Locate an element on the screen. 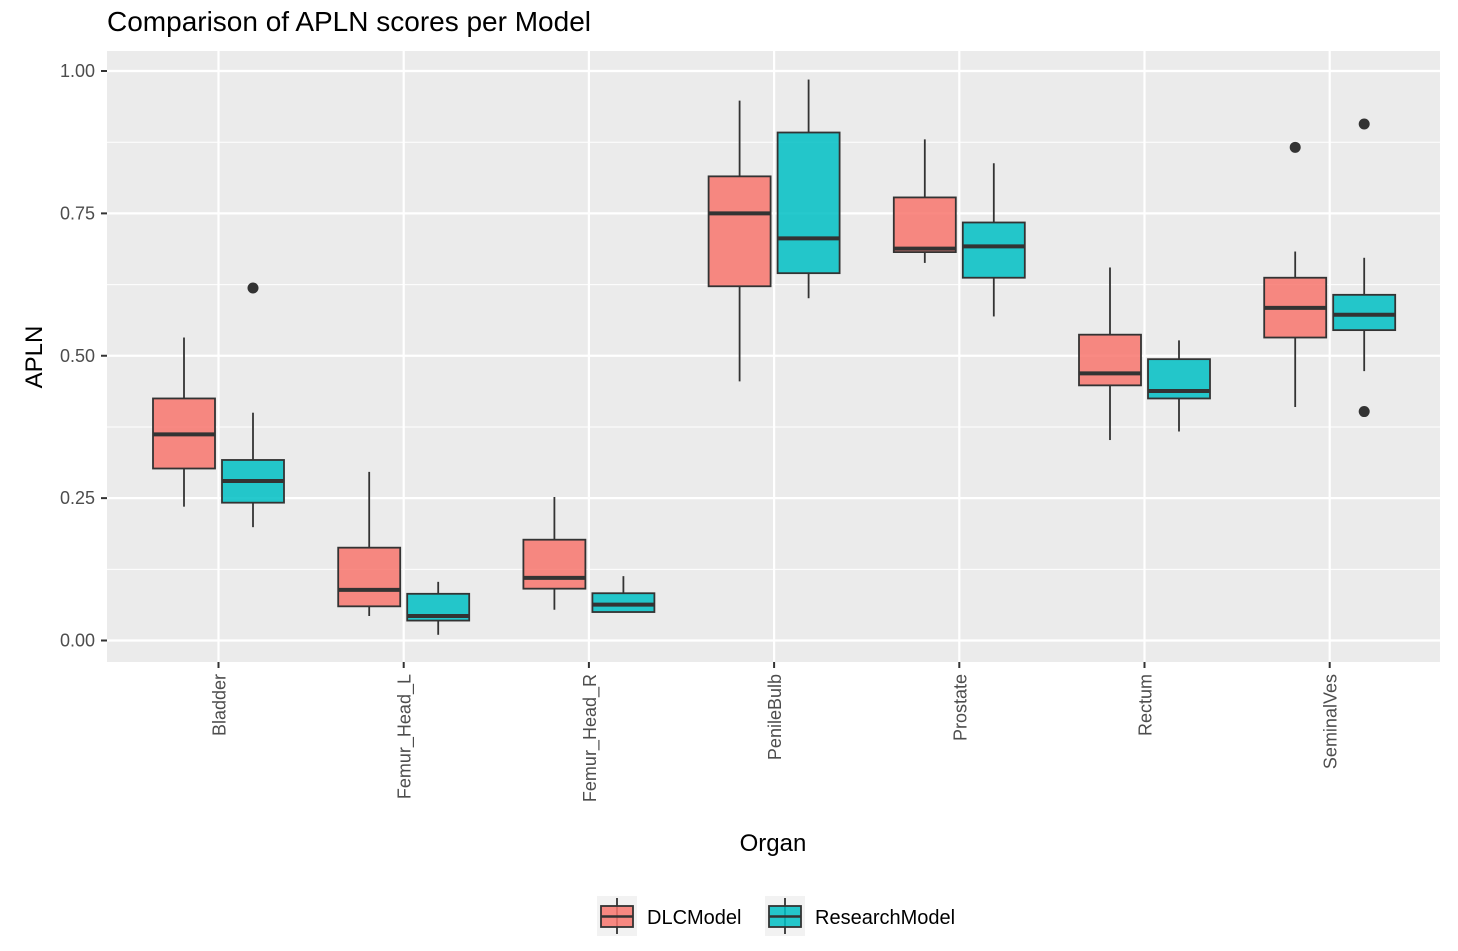 The image size is (1458, 951). legend-item-DLCModel: DLCModel is located at coordinates (669, 916).